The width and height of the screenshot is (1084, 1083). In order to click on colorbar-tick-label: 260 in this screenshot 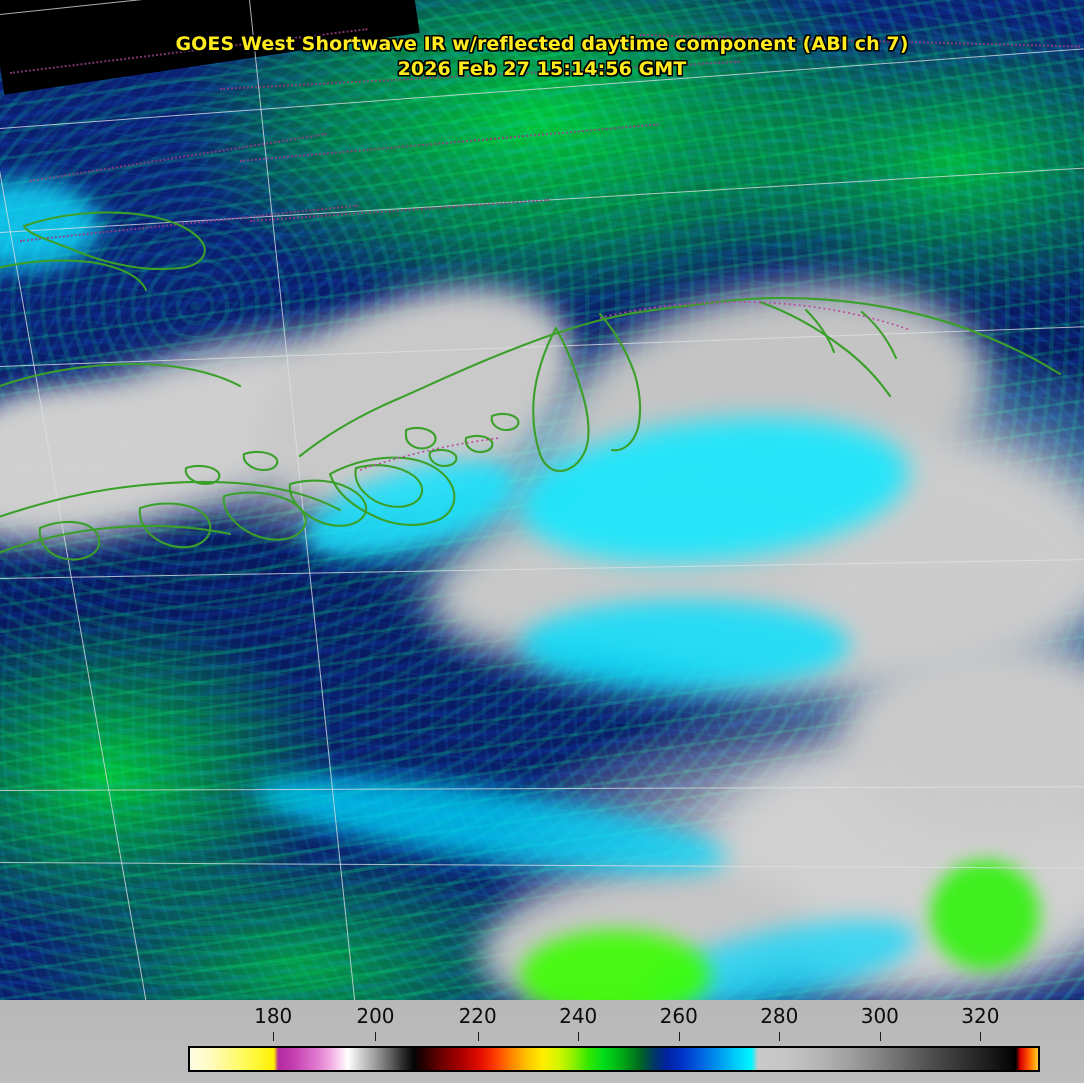, I will do `click(678, 1016)`.